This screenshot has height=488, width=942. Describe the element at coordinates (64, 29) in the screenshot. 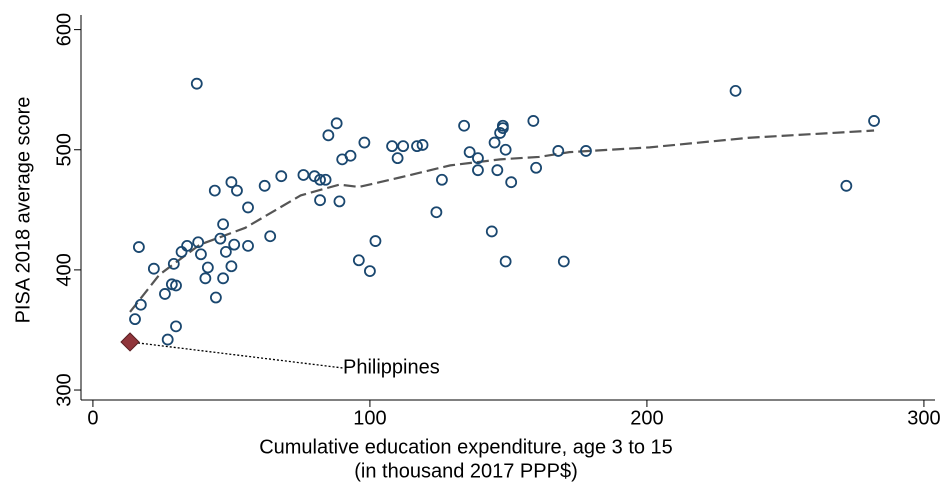

I see `y-tick-label: 600` at that location.